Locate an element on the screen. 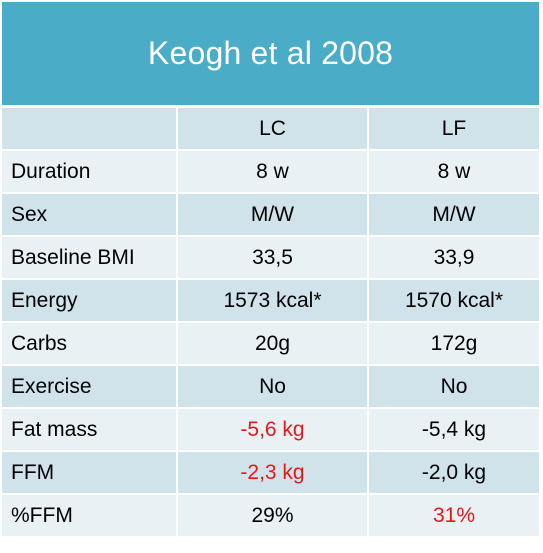 Image resolution: width=543 pixels, height=553 pixels. slide-title: Keogh et al 2008 is located at coordinates (270, 53).